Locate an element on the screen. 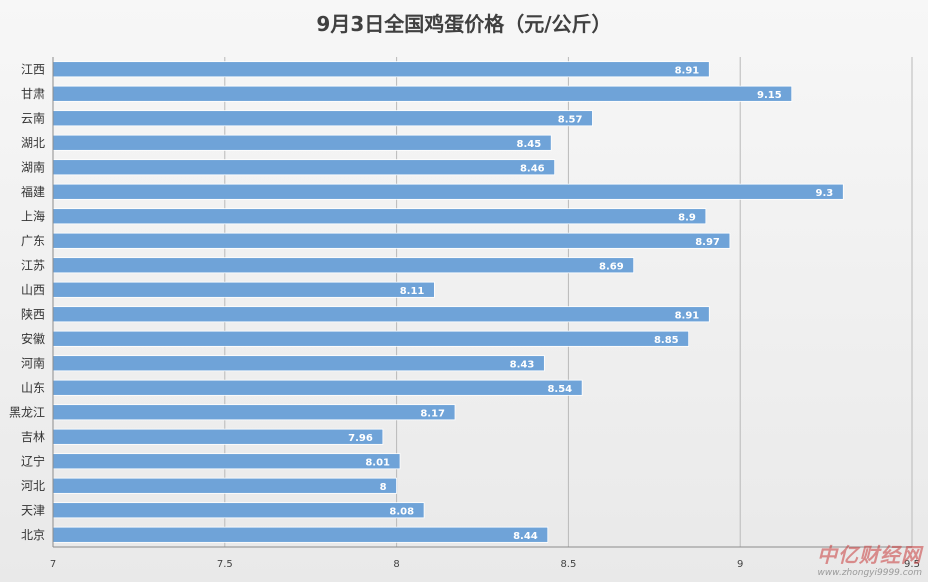 This screenshot has height=582, width=928. data-label: 8.9 is located at coordinates (687, 217).